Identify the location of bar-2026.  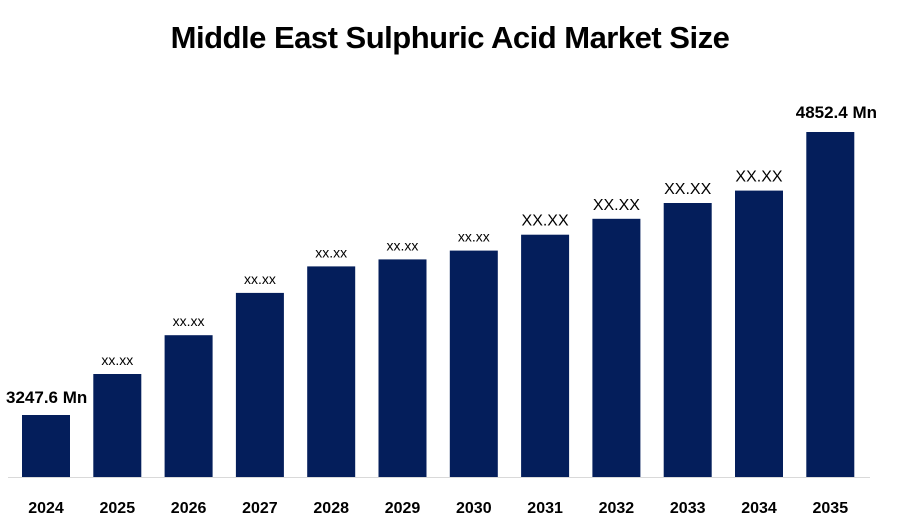
(188, 406).